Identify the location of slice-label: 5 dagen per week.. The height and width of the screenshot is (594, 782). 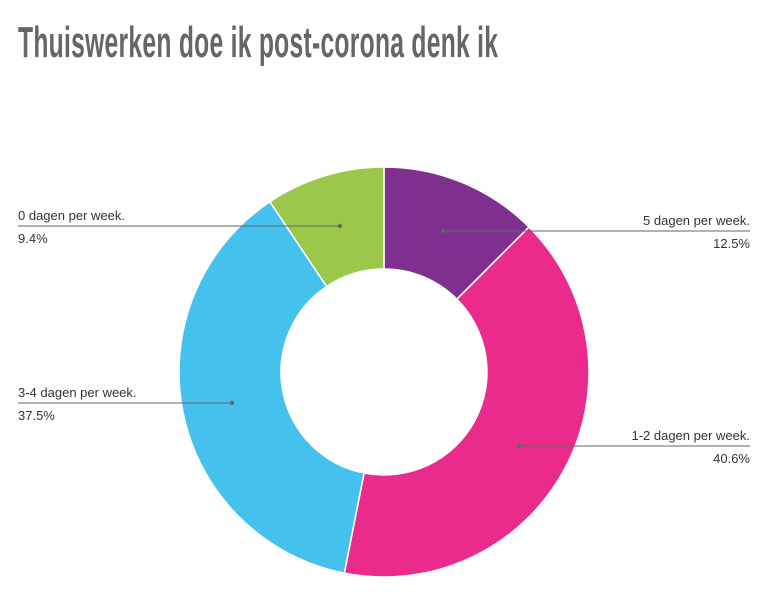
(696, 220).